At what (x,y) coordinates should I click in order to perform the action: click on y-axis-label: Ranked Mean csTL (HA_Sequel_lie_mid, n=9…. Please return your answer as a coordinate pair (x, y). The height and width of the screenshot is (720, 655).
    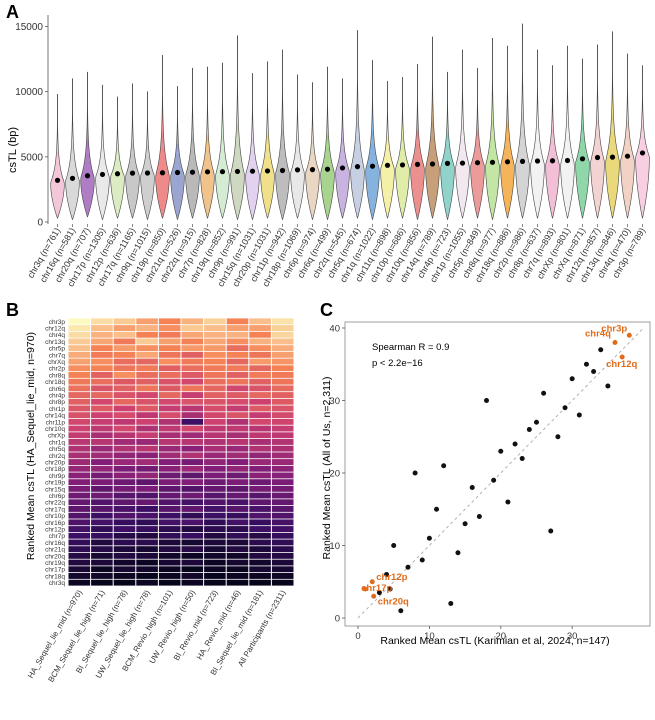
    Looking at the image, I should click on (31, 446).